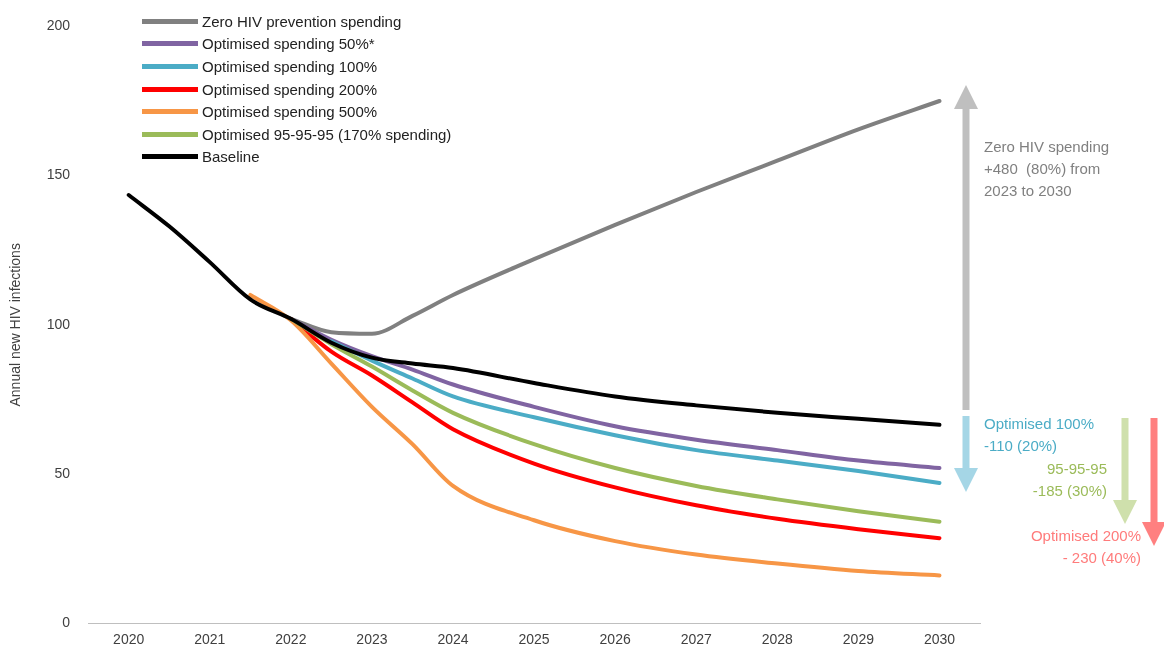  Describe the element at coordinates (615, 639) in the screenshot. I see `x-tick-label: 2026` at that location.